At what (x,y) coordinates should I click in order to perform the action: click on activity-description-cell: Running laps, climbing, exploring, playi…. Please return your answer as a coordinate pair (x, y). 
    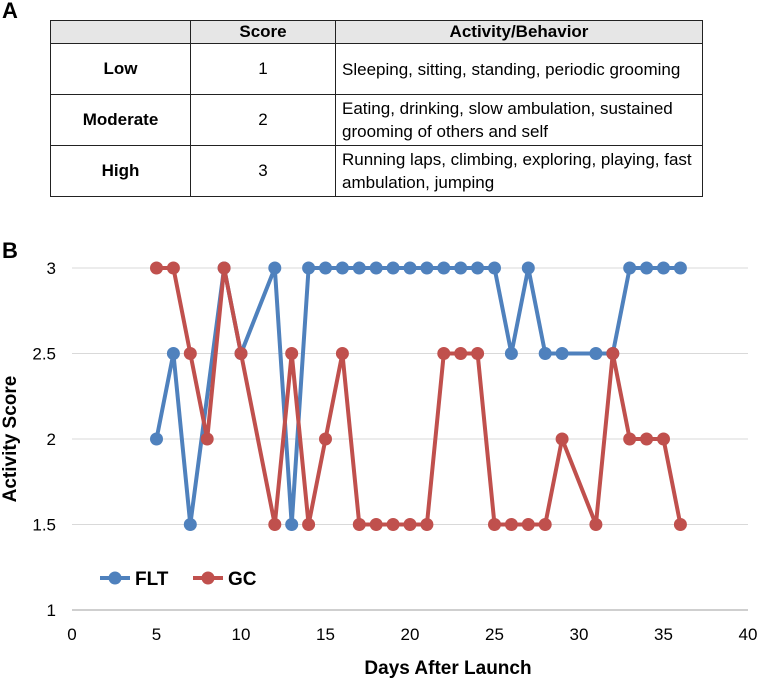
    Looking at the image, I should click on (519, 171).